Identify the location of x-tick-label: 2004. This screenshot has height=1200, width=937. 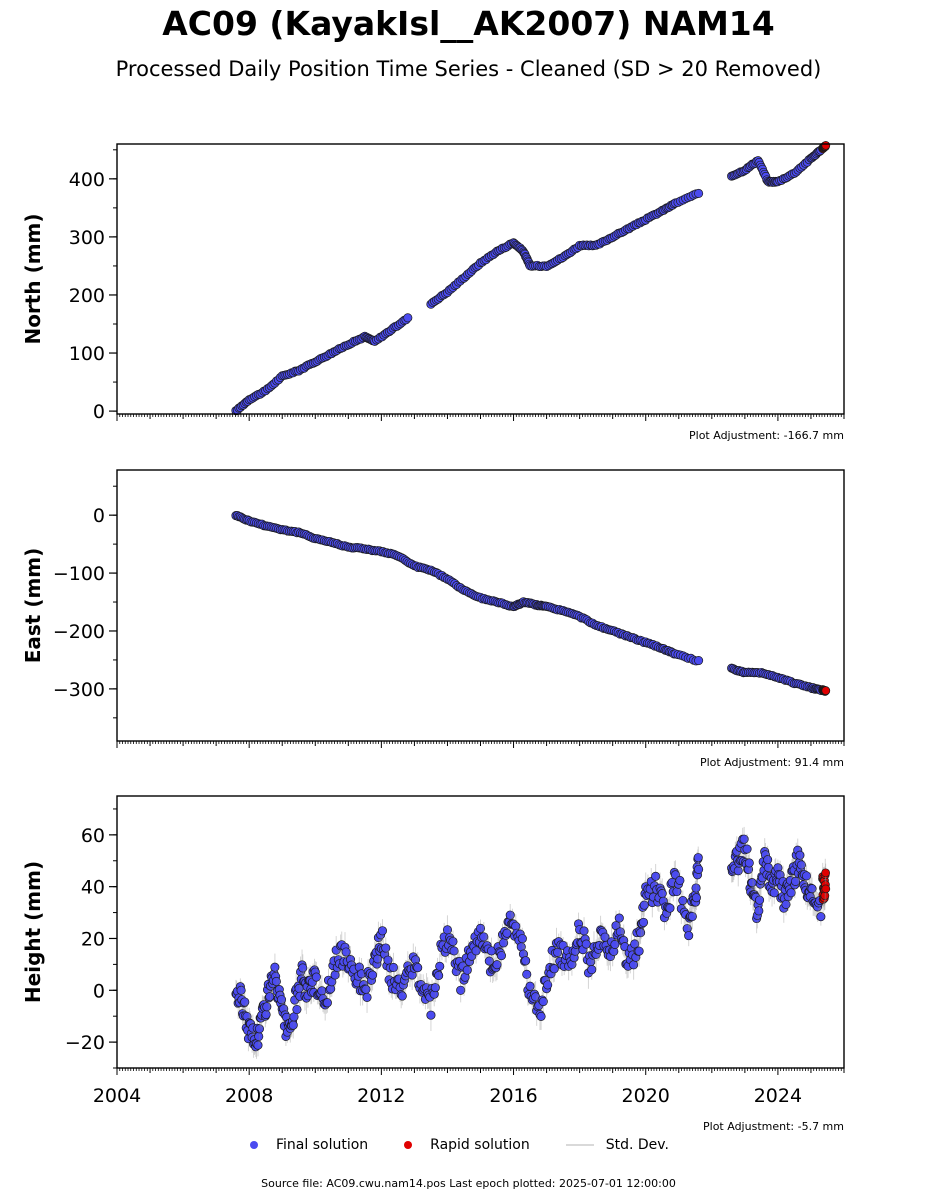
(117, 1096).